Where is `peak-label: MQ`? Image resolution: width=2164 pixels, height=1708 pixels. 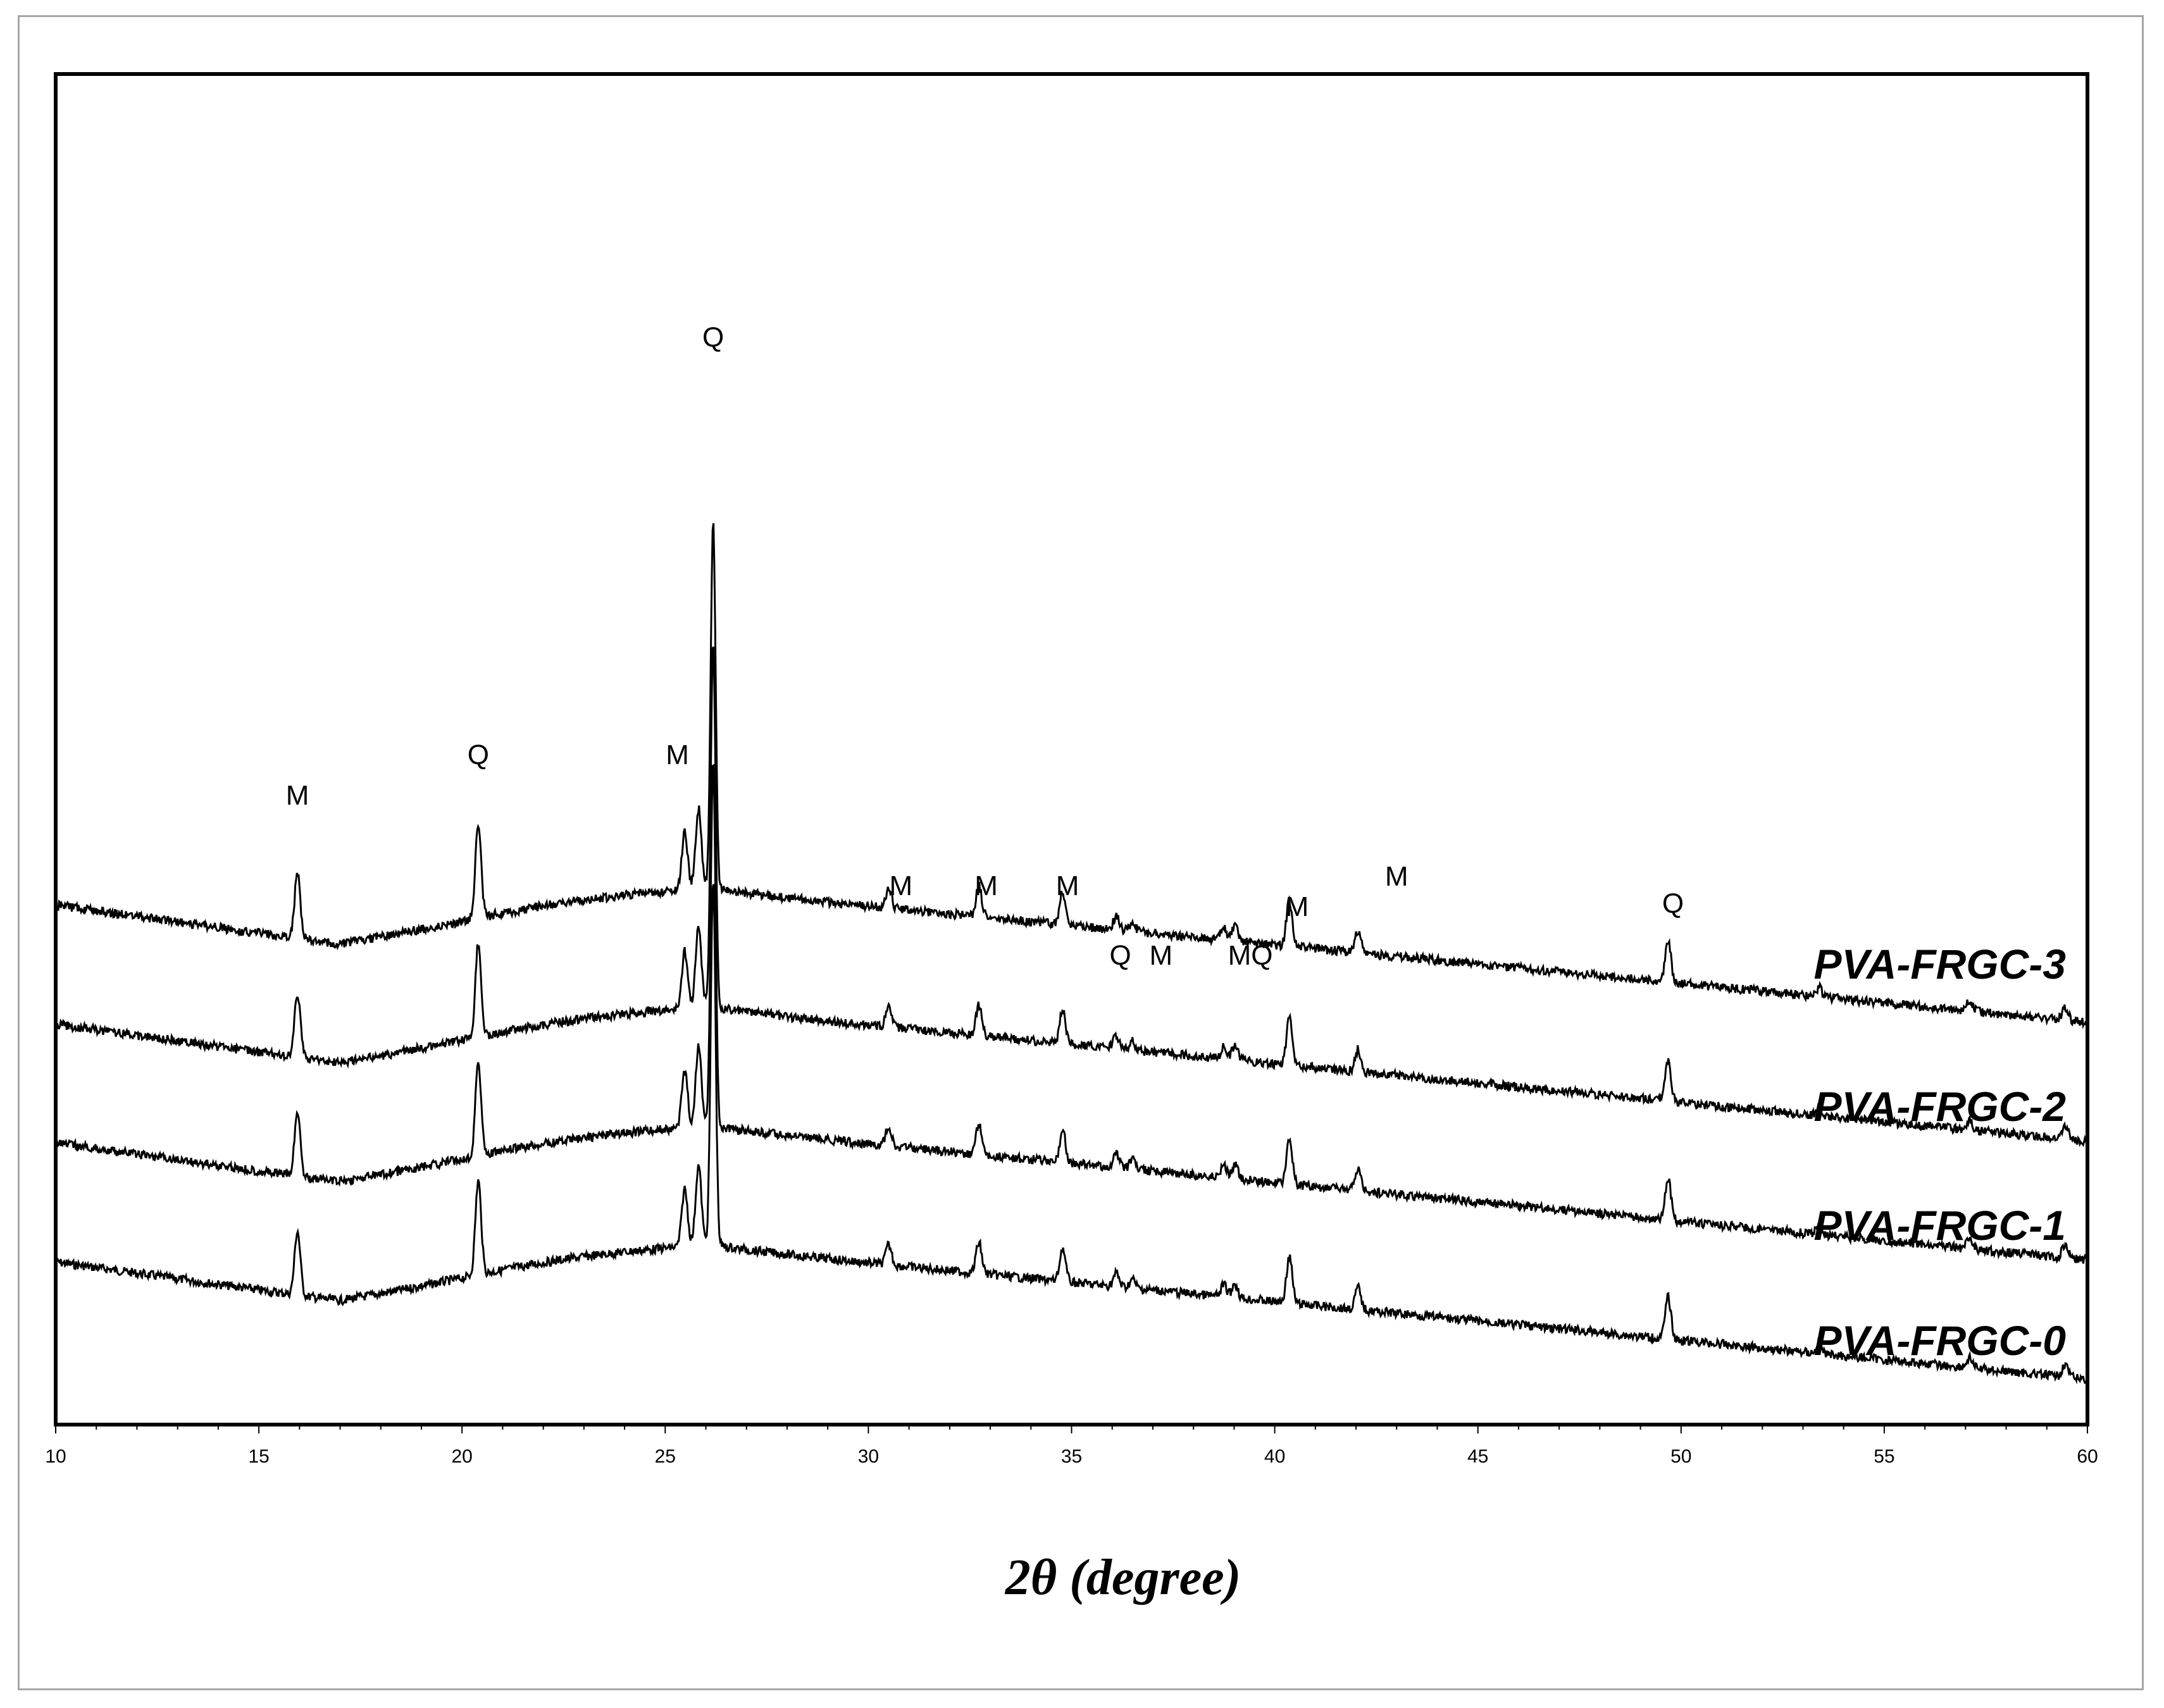 peak-label: MQ is located at coordinates (1251, 955).